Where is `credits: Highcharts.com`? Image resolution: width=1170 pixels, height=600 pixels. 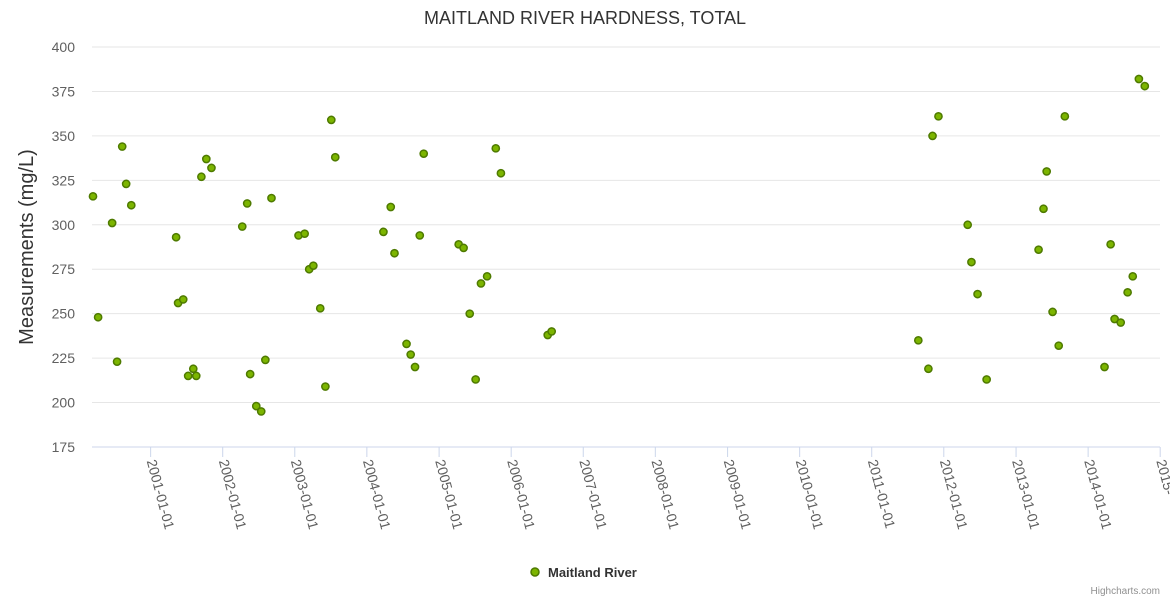 credits: Highcharts.com is located at coordinates (1125, 591).